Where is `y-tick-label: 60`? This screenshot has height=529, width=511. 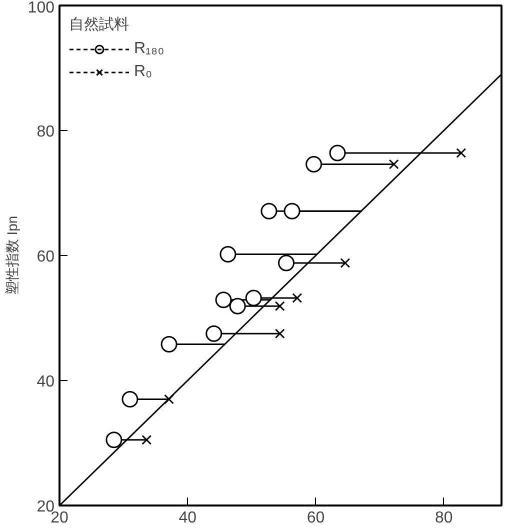 y-tick-label: 60 is located at coordinates (45, 257).